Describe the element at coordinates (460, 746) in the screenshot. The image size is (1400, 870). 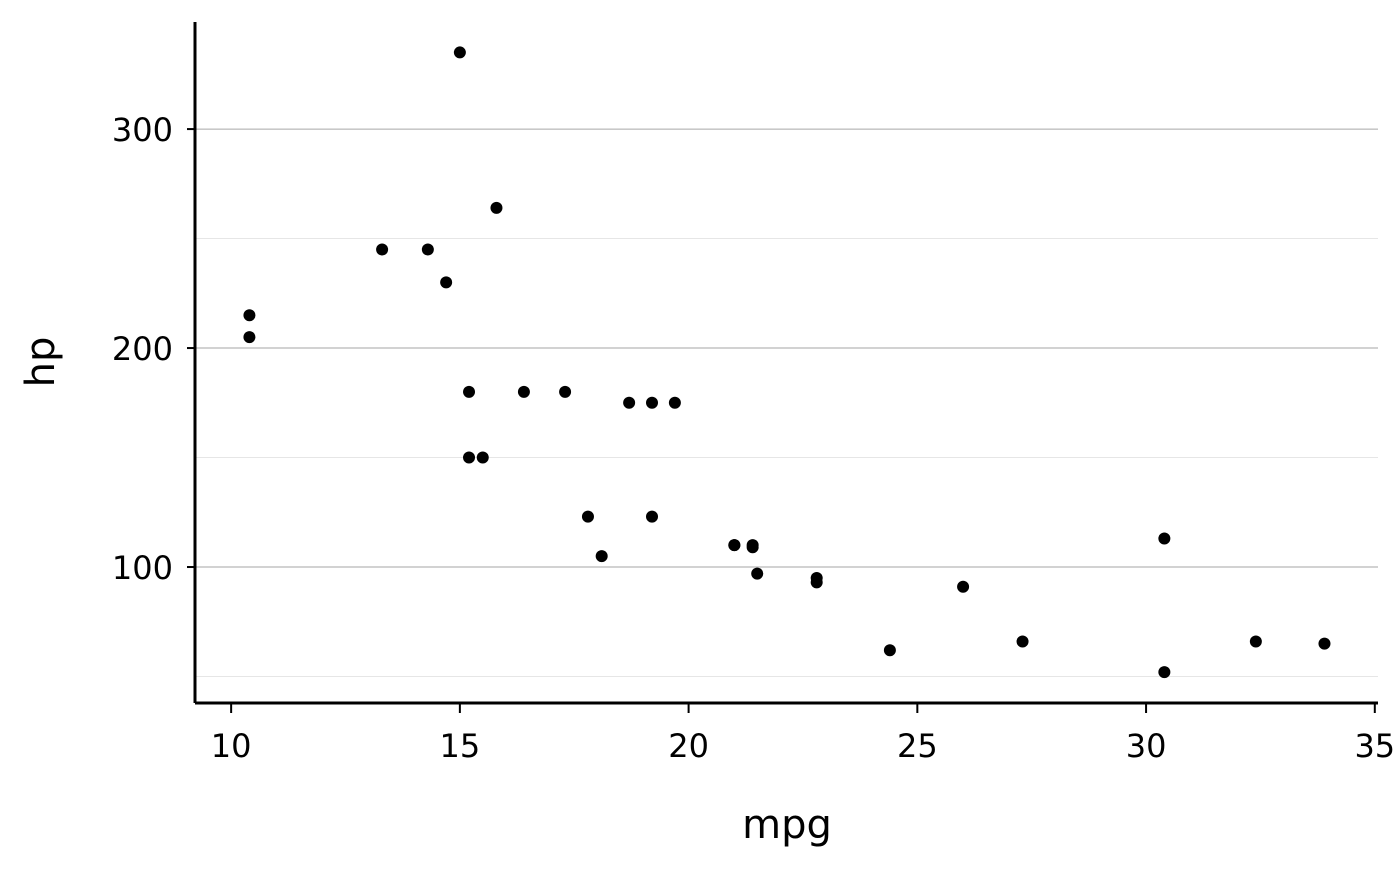
I see `x-tick-label: 15` at that location.